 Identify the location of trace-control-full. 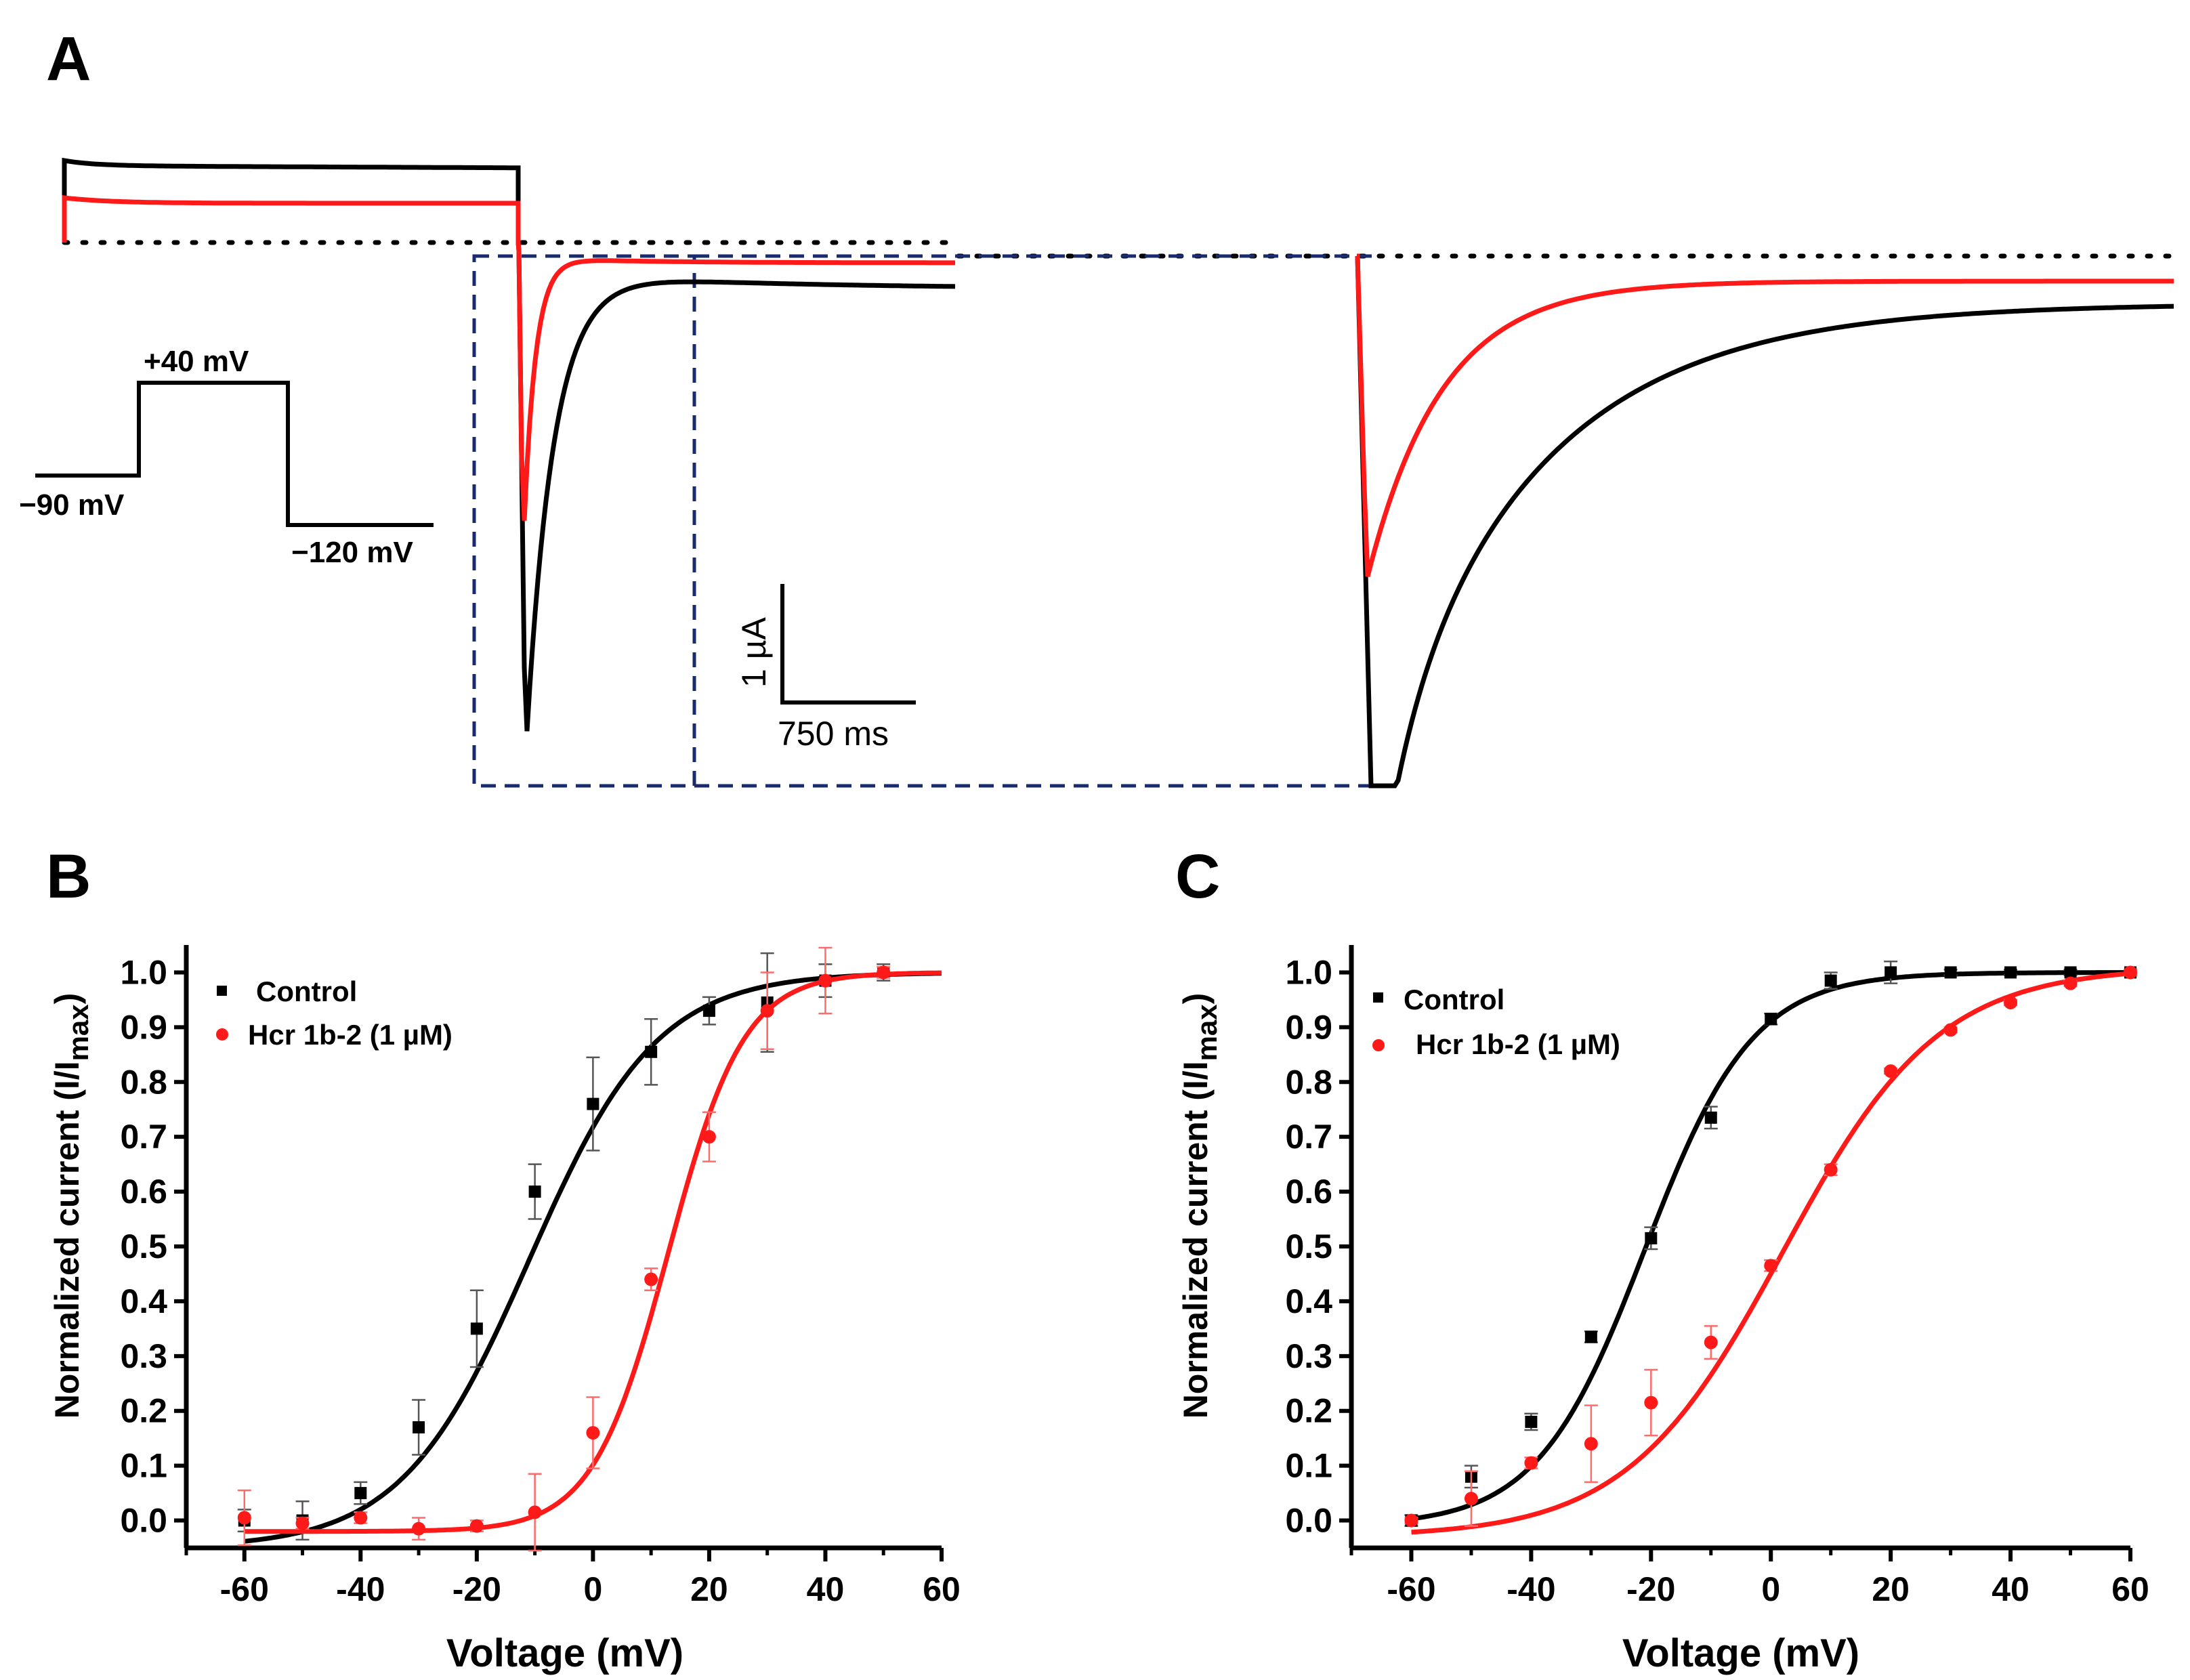
(509, 444).